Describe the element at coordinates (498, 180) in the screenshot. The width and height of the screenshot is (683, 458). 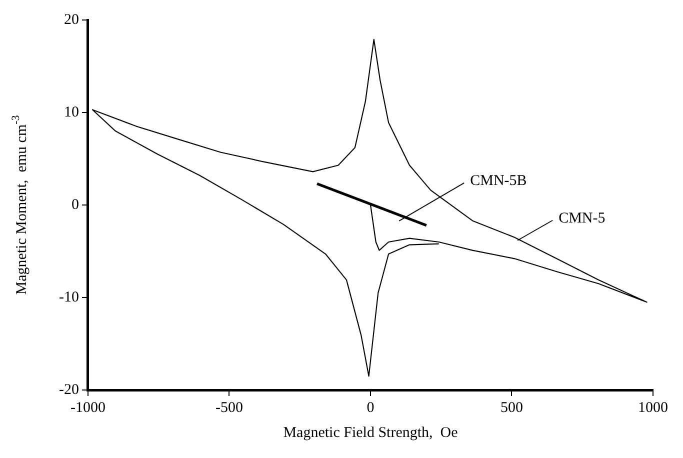
I see `text: CMN-5B` at that location.